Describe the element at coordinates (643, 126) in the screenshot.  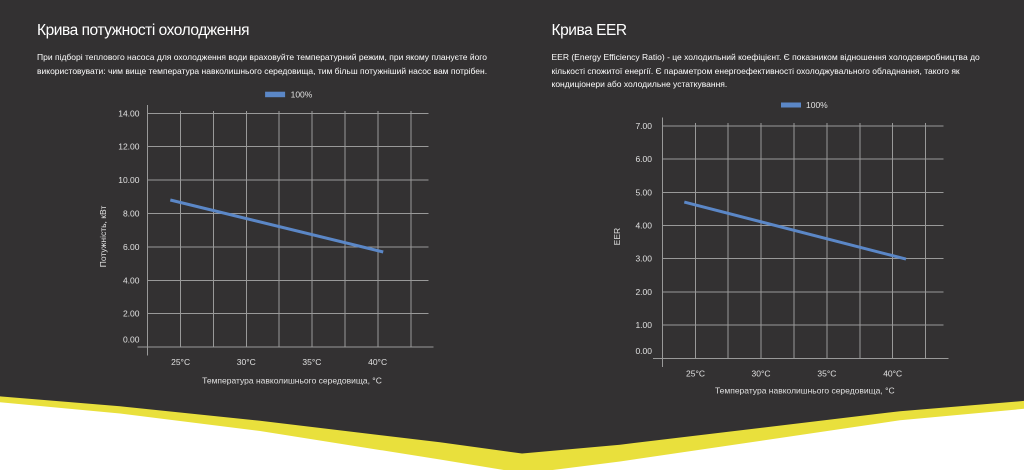
I see `svg-text: 7.00` at that location.